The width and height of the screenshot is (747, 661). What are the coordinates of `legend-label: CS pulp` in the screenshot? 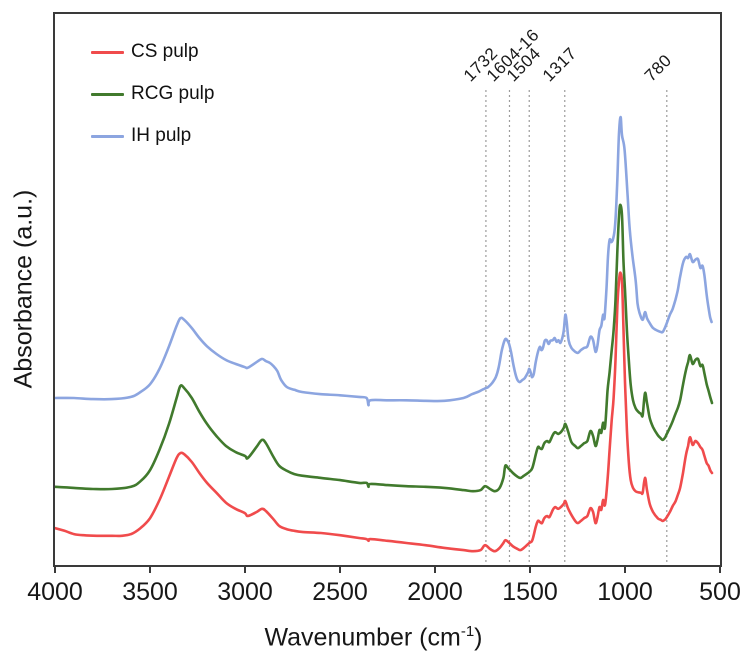 It's located at (165, 51).